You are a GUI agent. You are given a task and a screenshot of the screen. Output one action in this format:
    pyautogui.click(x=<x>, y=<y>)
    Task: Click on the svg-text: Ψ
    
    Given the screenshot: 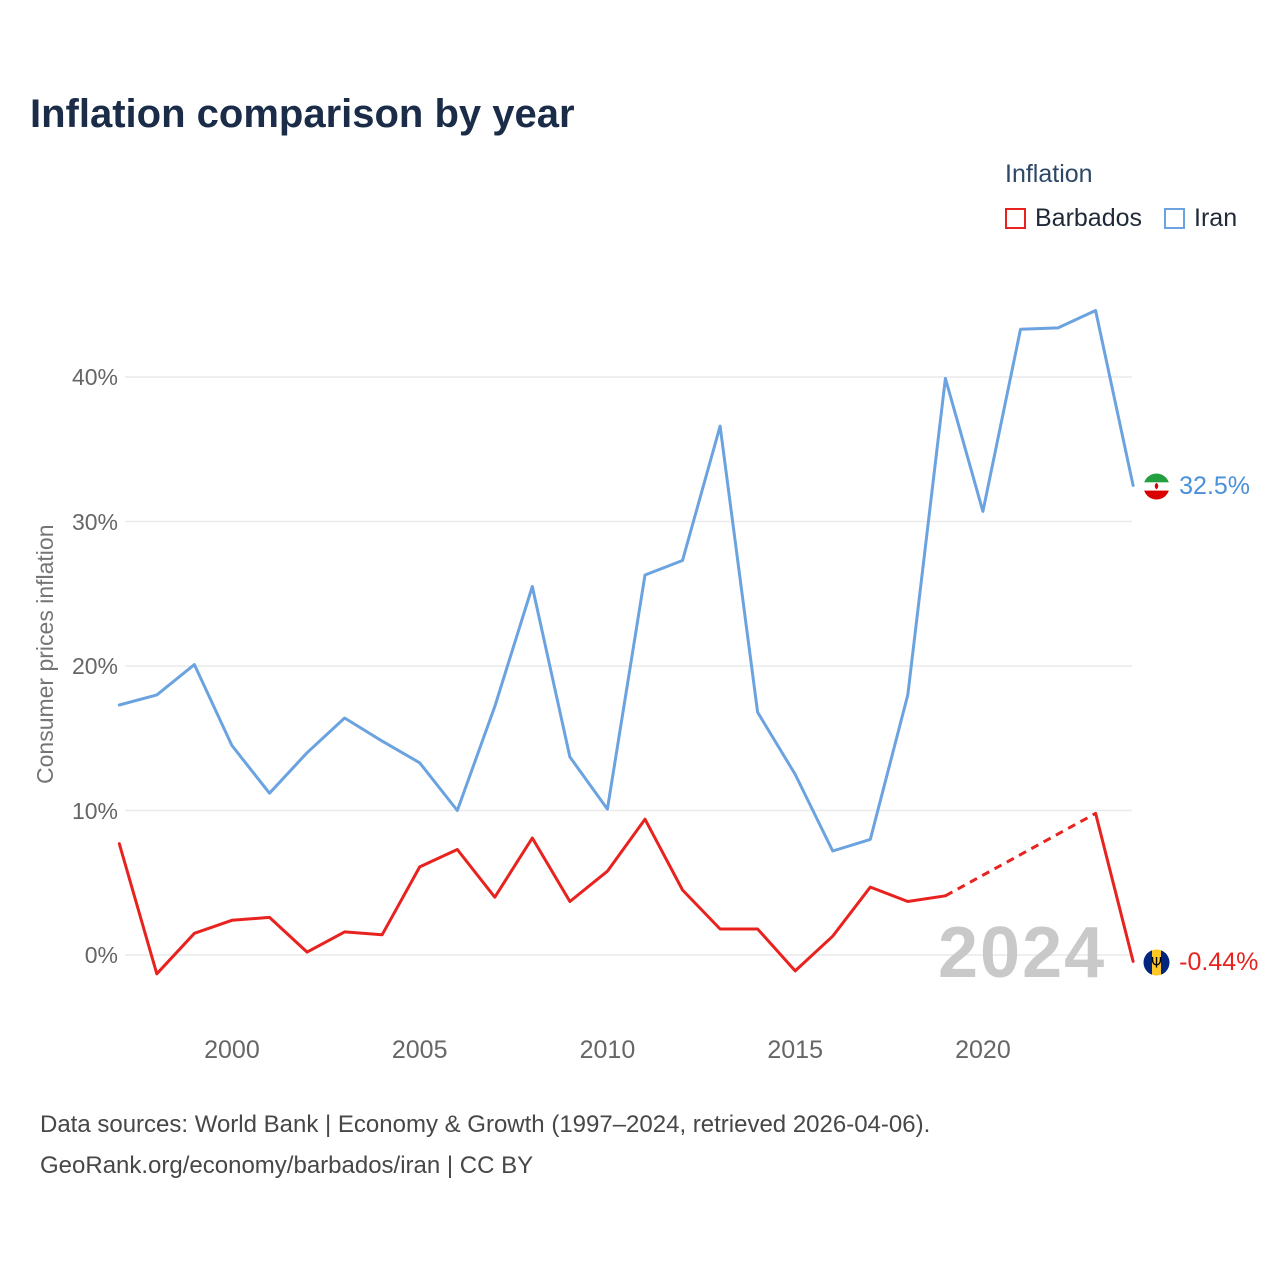 What is the action you would take?
    pyautogui.click(x=1156, y=963)
    